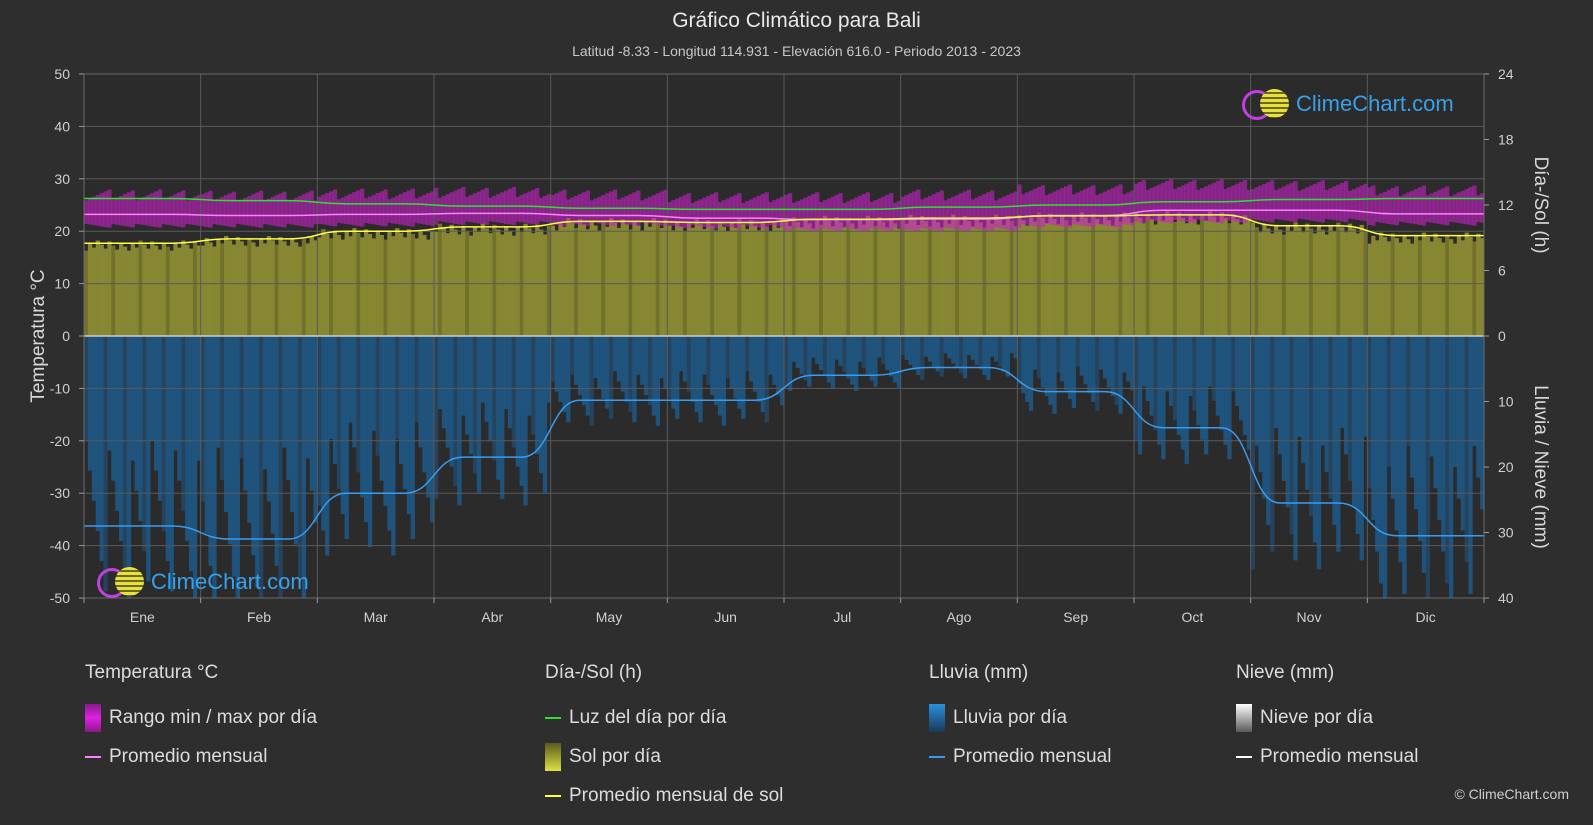 This screenshot has width=1593, height=825. I want to click on logo-top: ClimeChart.com, so click(1347, 104).